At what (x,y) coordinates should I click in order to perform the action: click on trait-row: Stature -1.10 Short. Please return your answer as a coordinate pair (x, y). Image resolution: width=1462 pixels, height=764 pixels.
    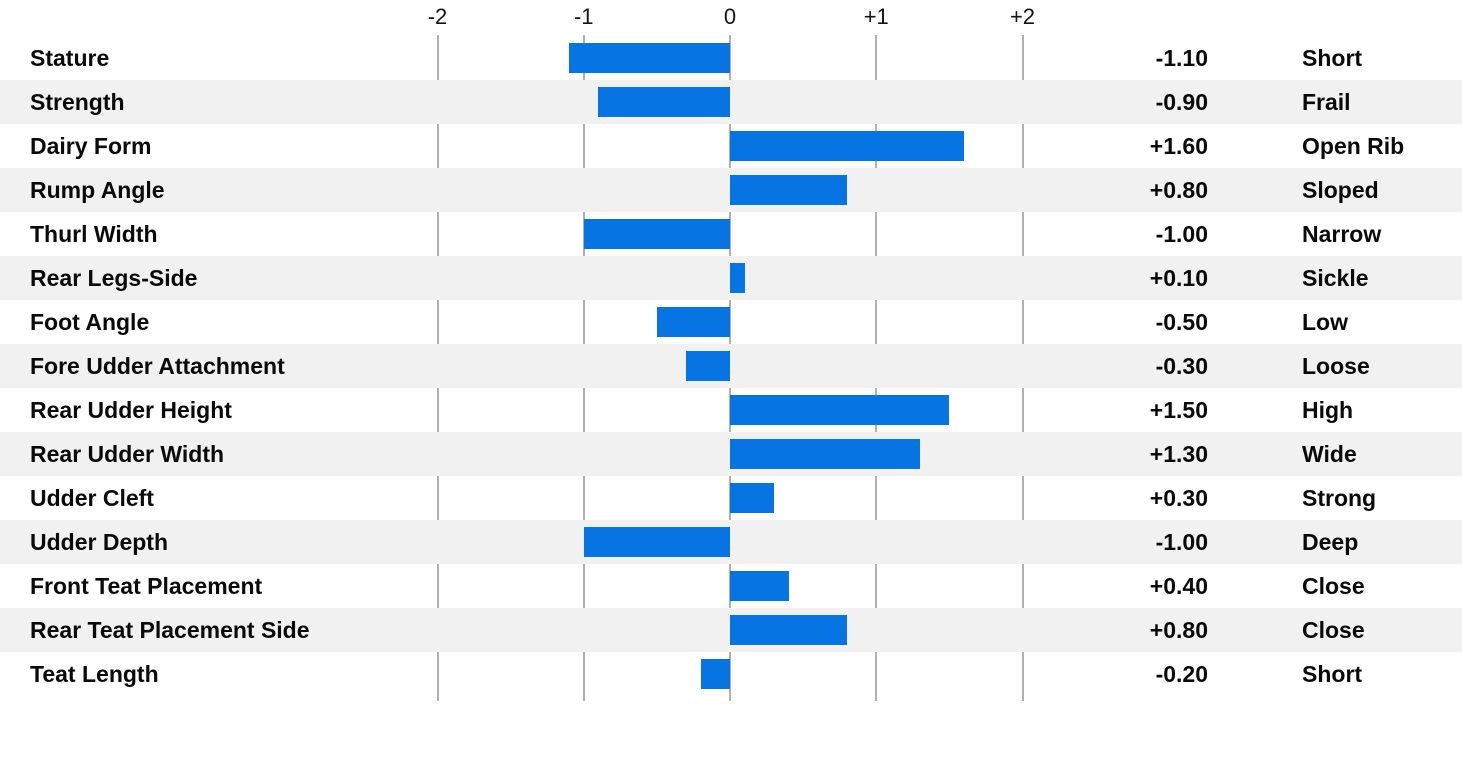
    Looking at the image, I should click on (731, 58).